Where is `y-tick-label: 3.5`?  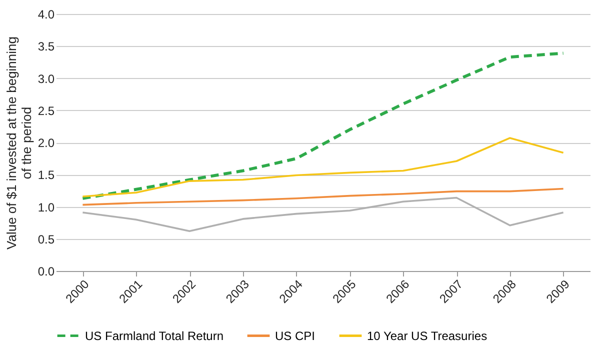 y-tick-label: 3.5 is located at coordinates (46, 47).